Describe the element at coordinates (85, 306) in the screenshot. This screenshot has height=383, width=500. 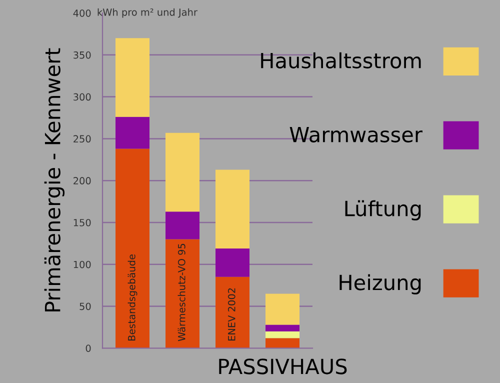
I see `y-tick-label: 50` at that location.